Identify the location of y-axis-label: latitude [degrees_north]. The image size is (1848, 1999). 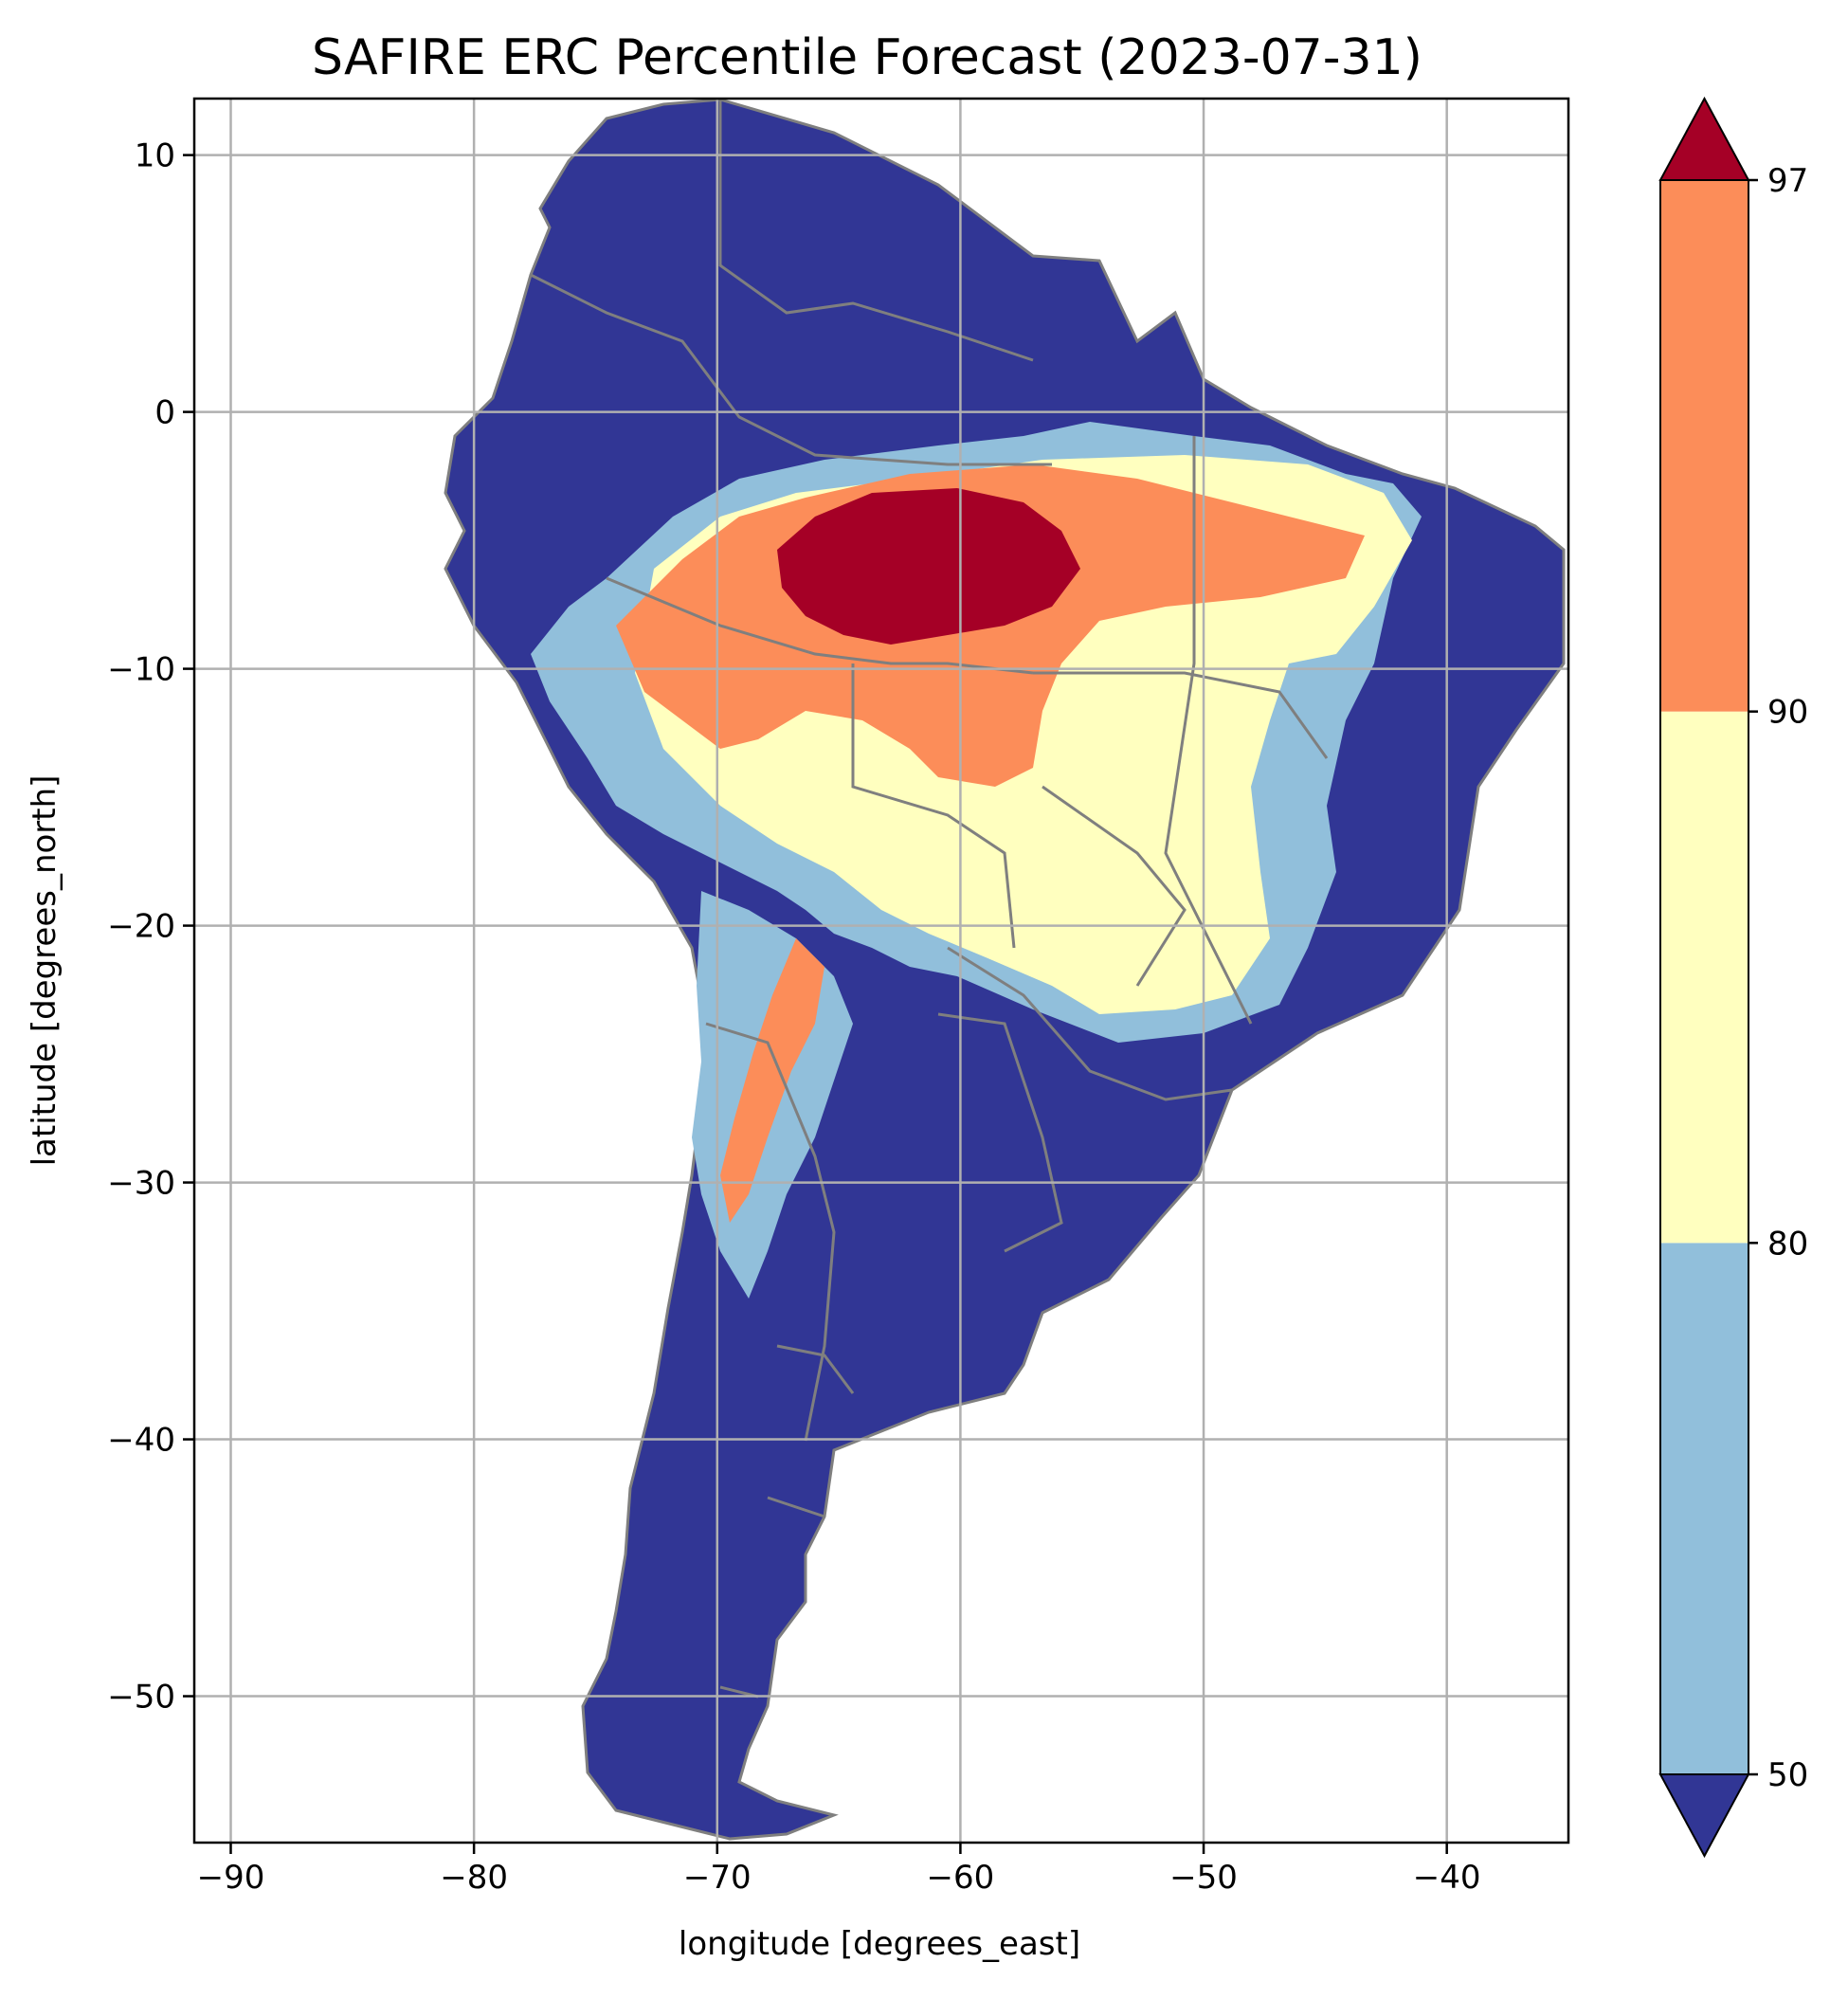
(44, 971).